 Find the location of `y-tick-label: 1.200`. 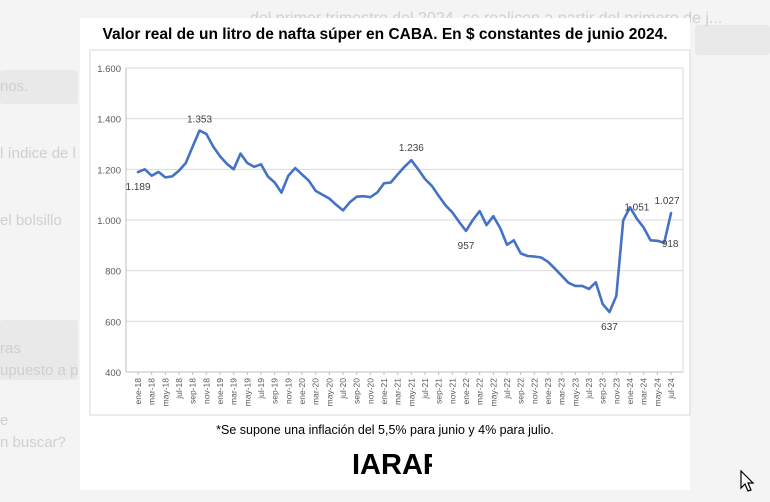

y-tick-label: 1.200 is located at coordinates (109, 170).